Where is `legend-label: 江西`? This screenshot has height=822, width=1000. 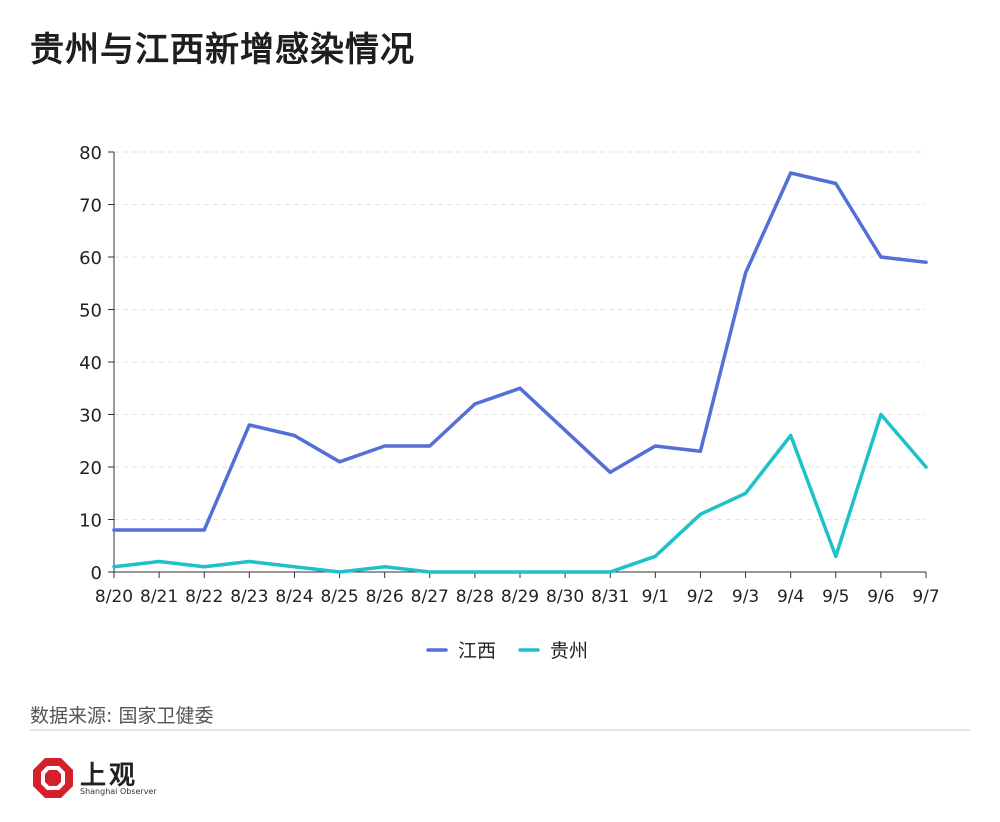
legend-label: 江西 is located at coordinates (477, 651).